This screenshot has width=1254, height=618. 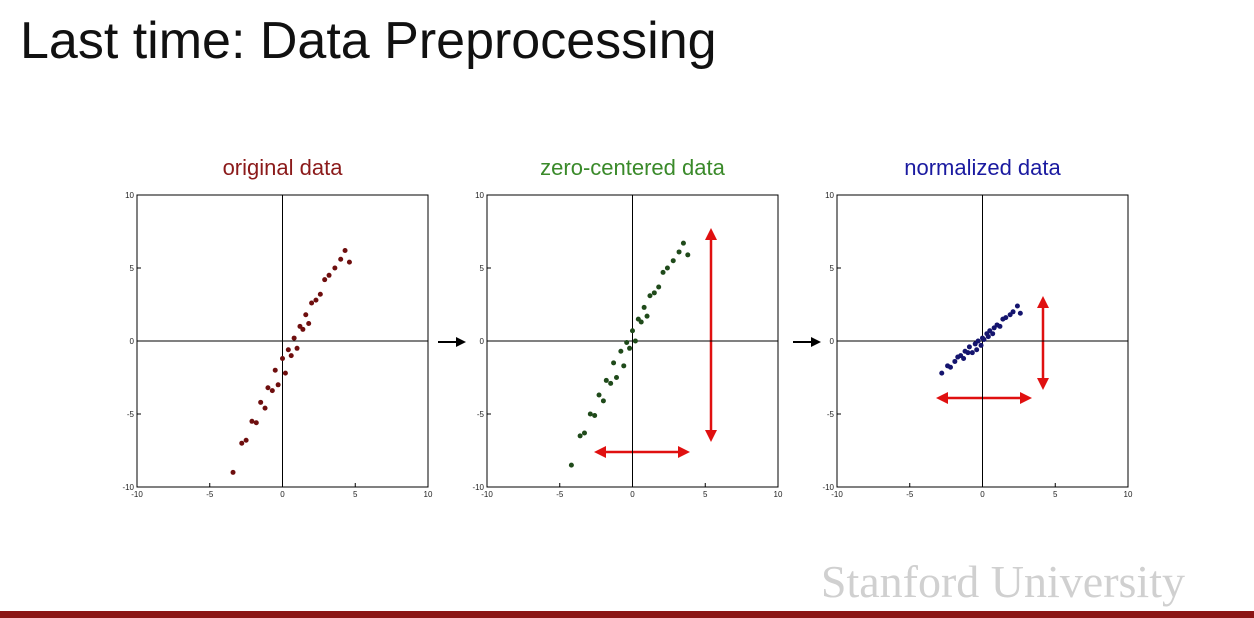 I want to click on red-arrows, so click(x=821, y=343).